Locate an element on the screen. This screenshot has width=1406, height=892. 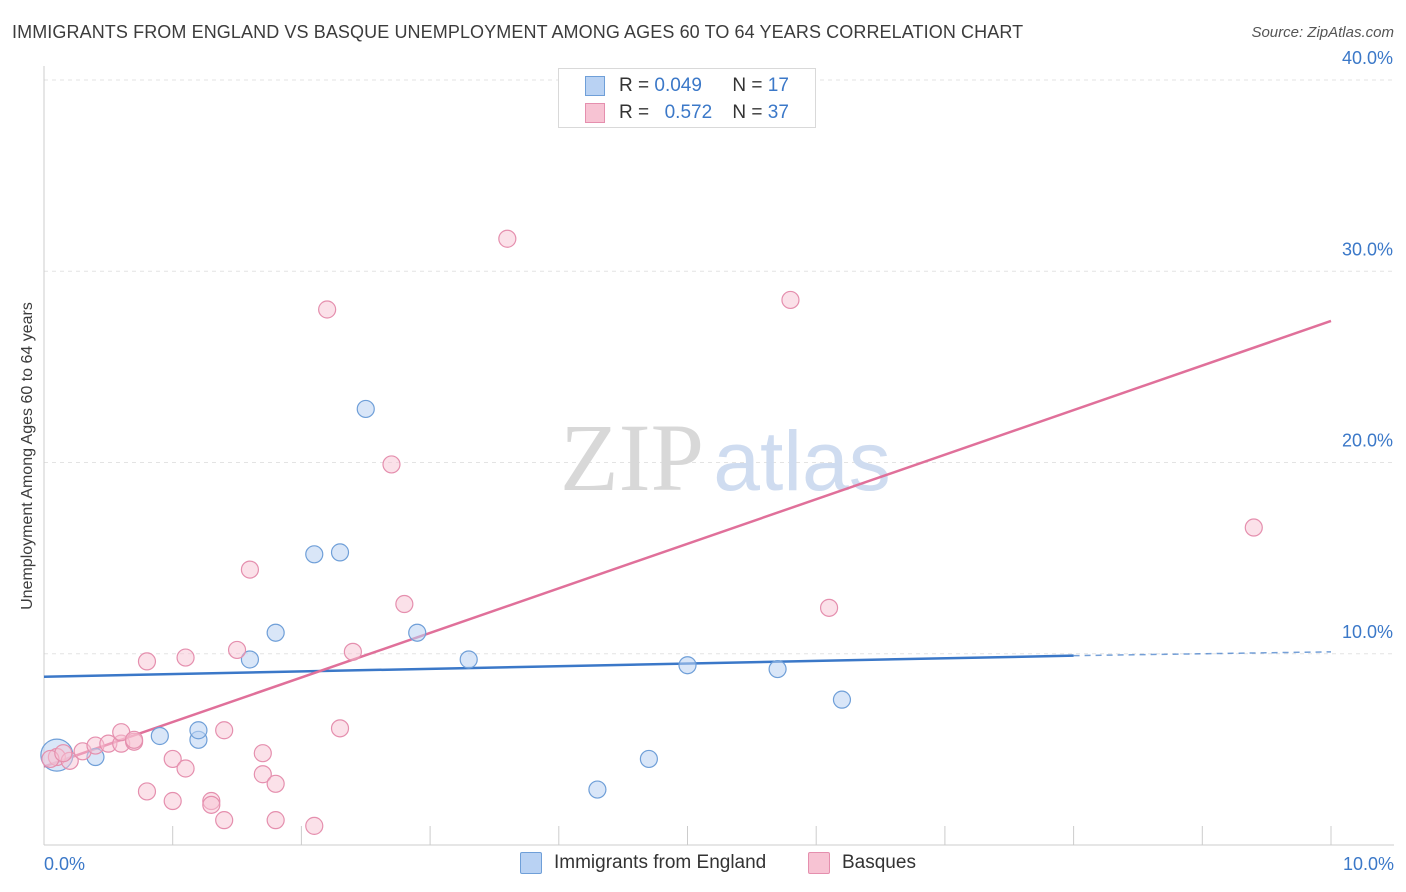
x-tick-label-min: 0.0% is located at coordinates (64, 864).